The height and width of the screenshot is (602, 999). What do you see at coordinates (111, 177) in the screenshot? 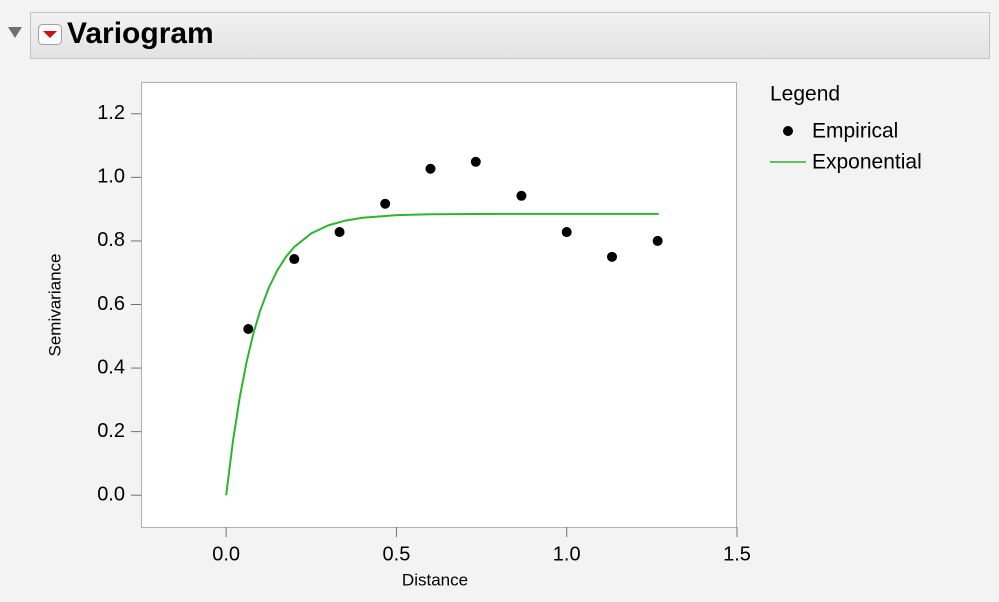
I see `y-tick-label: 1.0` at bounding box center [111, 177].